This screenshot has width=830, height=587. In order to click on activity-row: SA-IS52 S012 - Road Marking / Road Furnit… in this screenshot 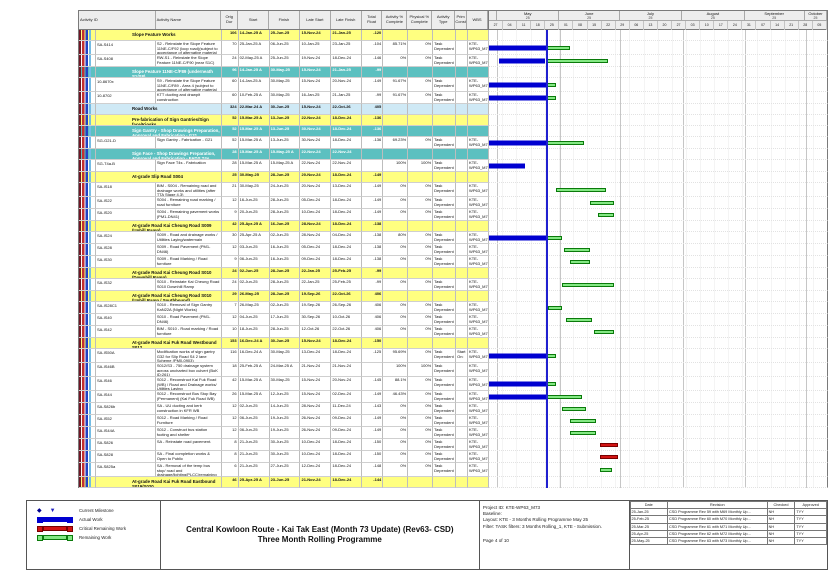, I will do `click(453, 421)`.